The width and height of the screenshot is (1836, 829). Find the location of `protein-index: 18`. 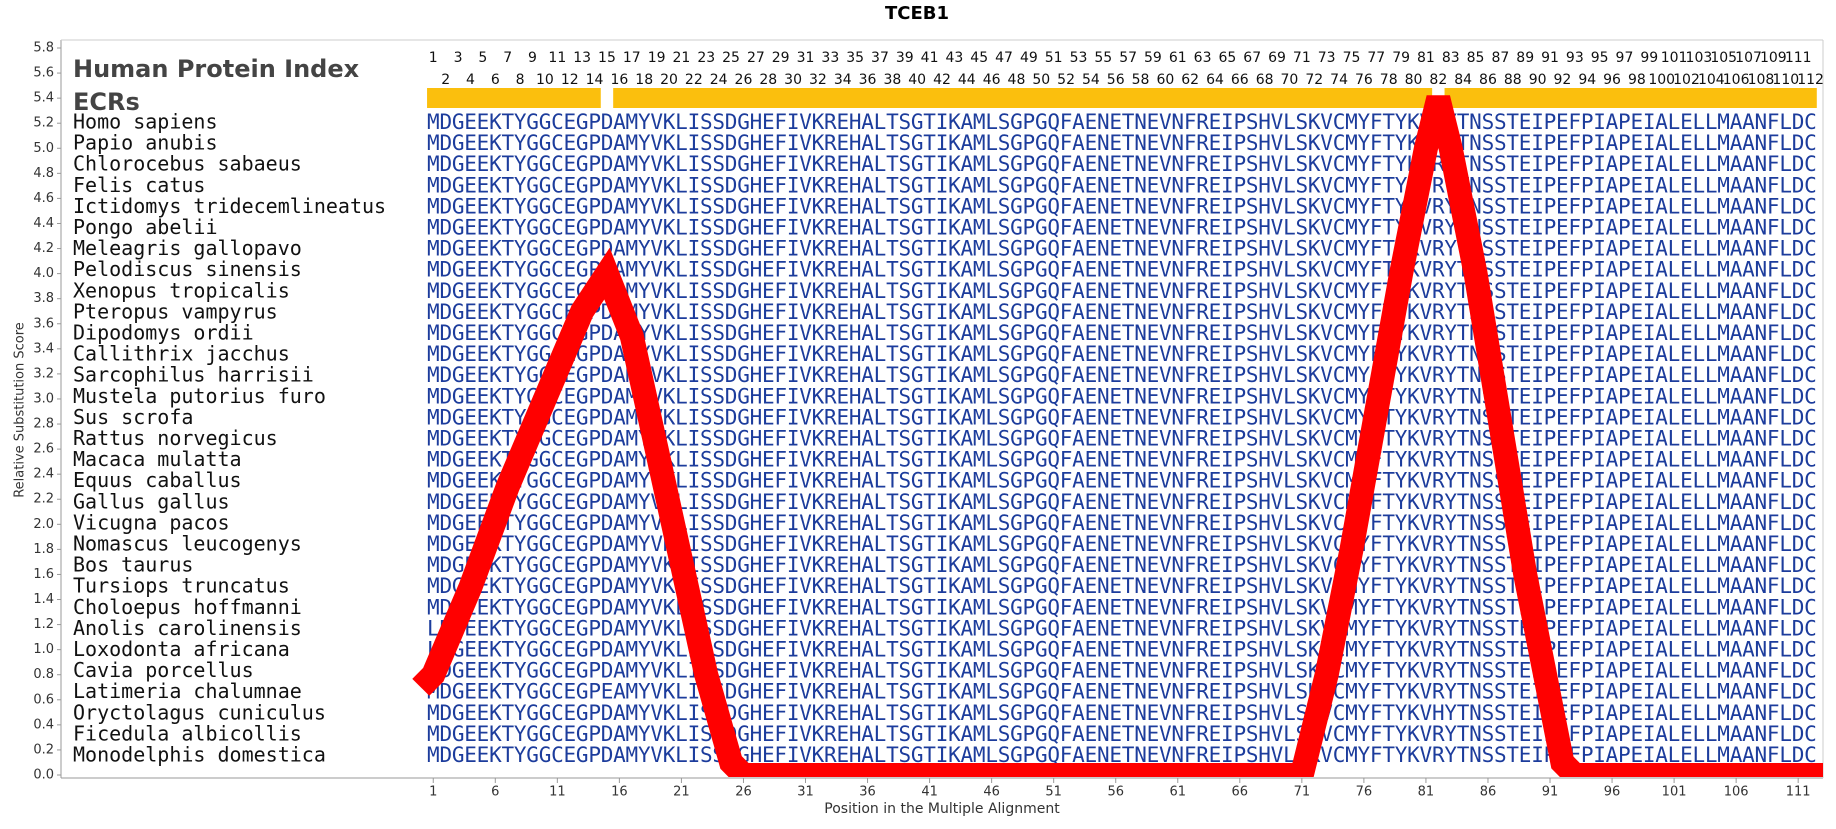

protein-index: 18 is located at coordinates (644, 80).